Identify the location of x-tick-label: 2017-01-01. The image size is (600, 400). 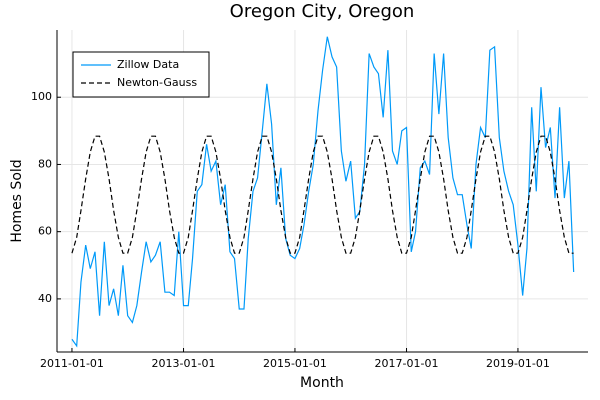
(407, 363).